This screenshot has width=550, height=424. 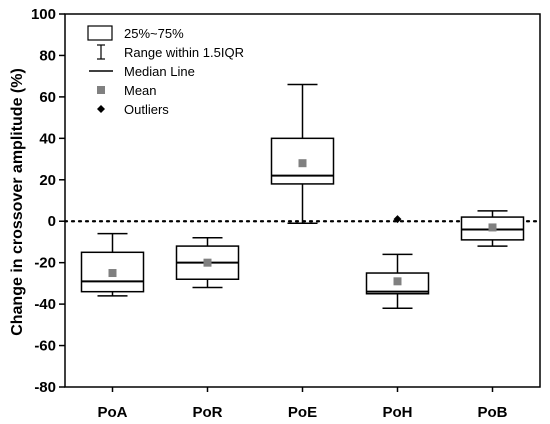 I want to click on legend-label: Outliers, so click(x=146, y=109).